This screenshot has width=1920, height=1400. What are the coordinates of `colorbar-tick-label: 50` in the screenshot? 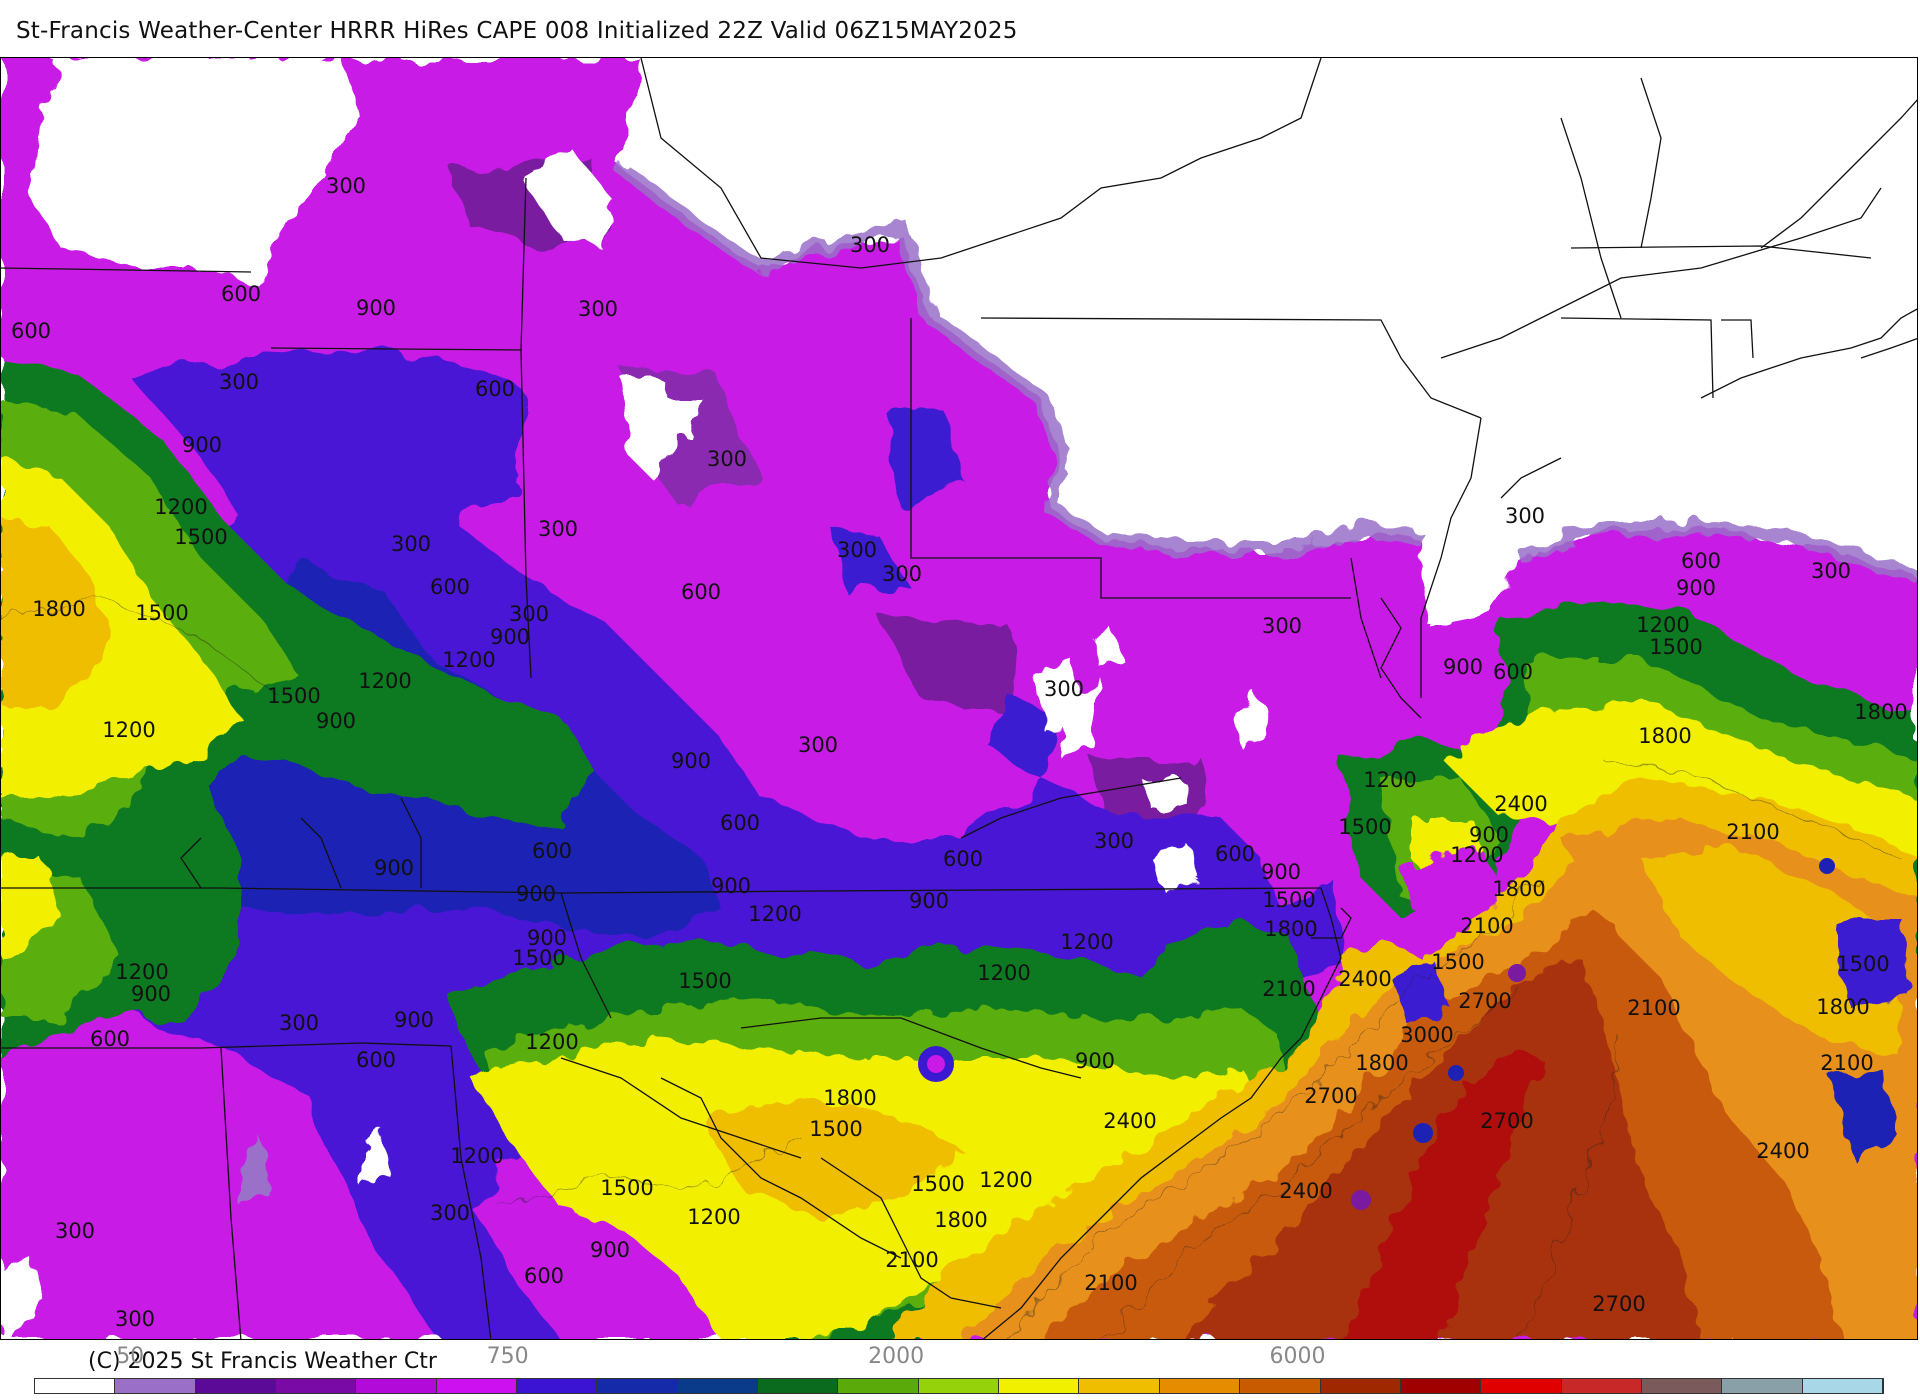 It's located at (130, 1356).